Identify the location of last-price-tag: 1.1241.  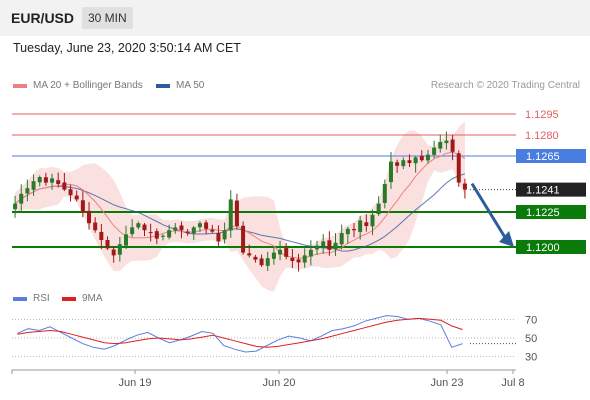
(551, 189).